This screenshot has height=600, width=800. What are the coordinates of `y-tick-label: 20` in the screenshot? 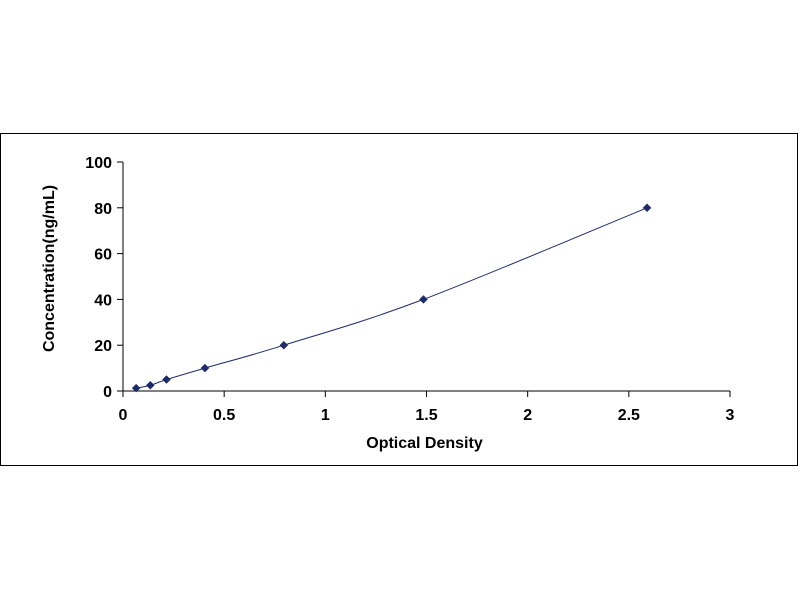 It's located at (103, 346).